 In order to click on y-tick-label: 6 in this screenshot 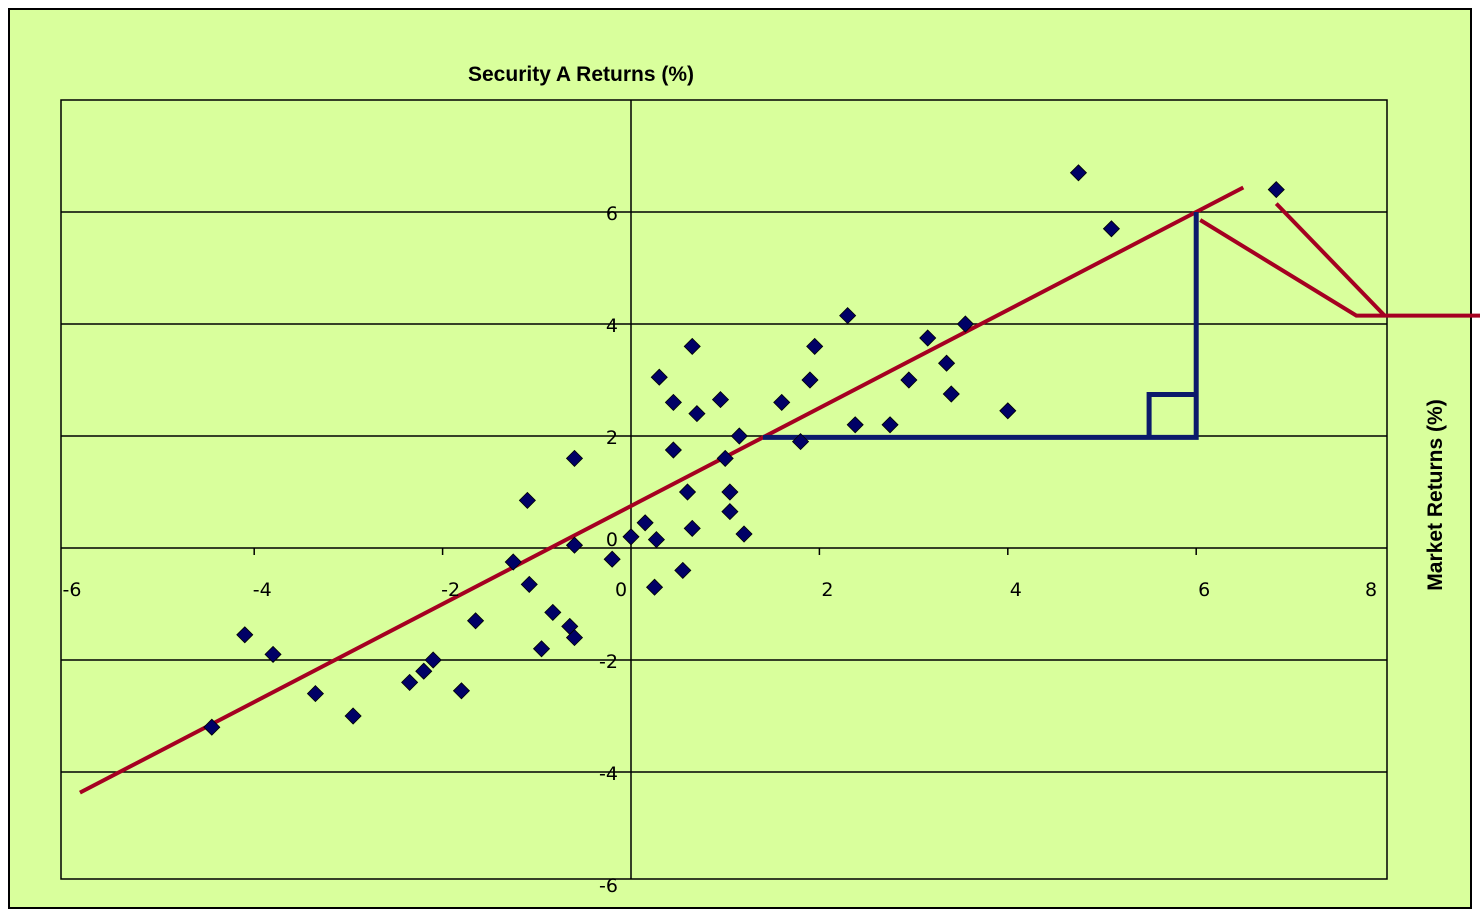, I will do `click(612, 214)`.